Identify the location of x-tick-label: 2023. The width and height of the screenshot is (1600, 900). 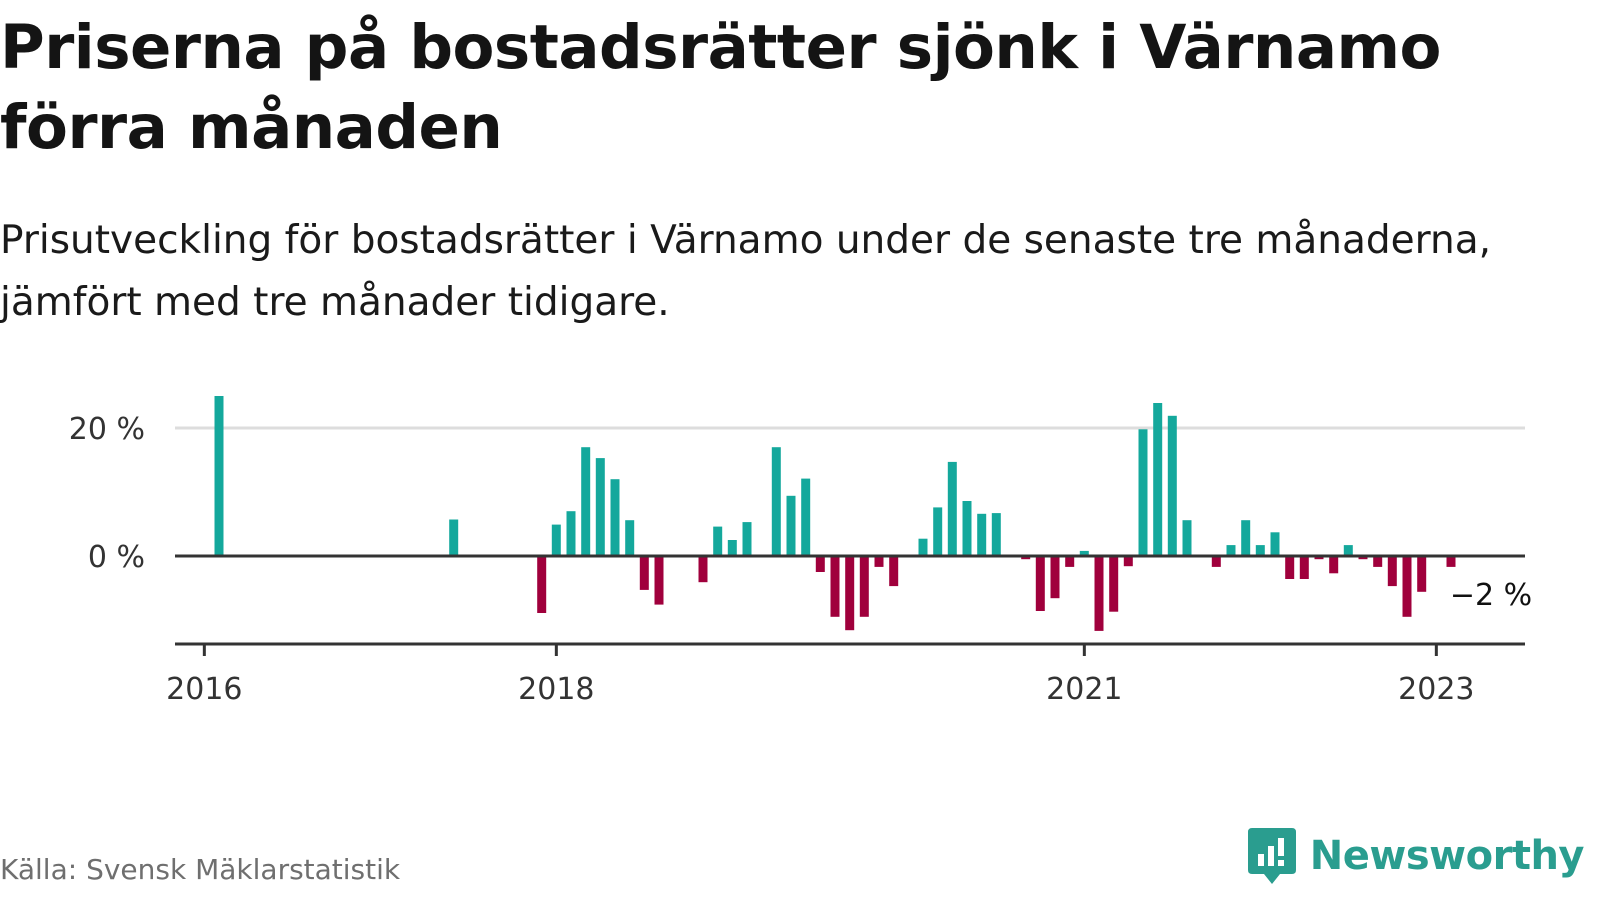
(1436, 689).